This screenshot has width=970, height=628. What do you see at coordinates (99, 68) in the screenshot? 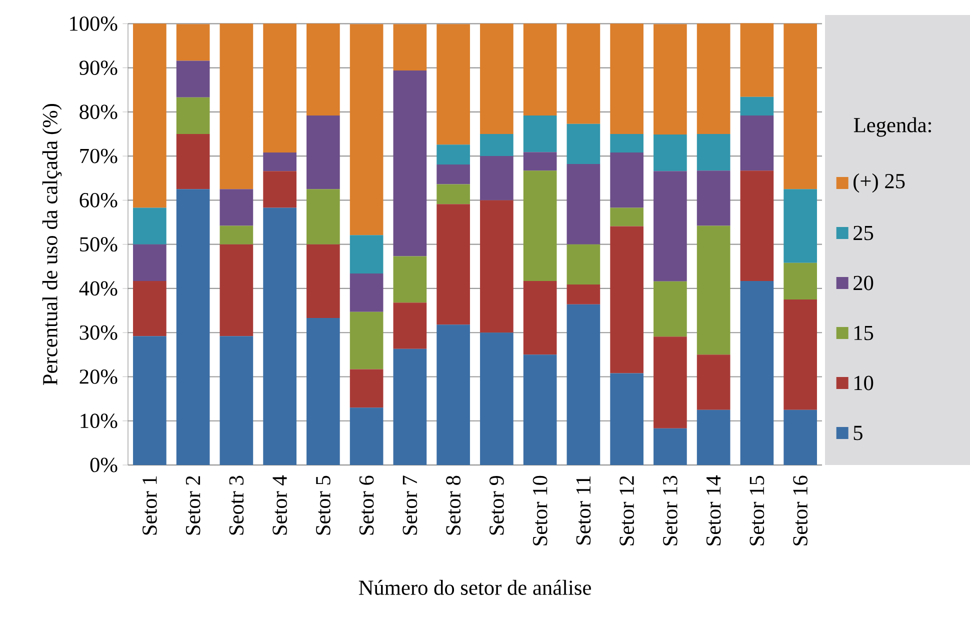
I see `y-tick-label: 90%` at bounding box center [99, 68].